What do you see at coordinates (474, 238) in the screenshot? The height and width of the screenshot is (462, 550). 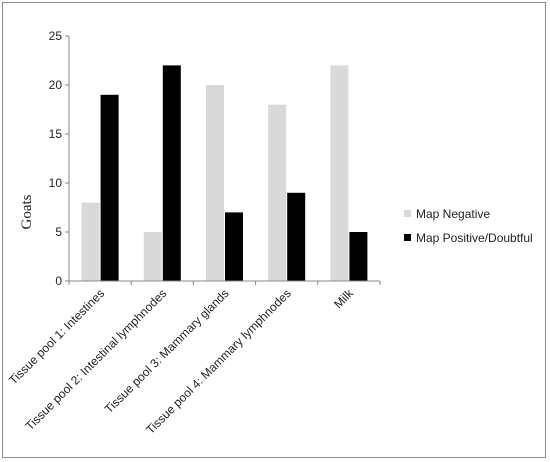 I see `legend-label: Map Positive/Doubtful` at bounding box center [474, 238].